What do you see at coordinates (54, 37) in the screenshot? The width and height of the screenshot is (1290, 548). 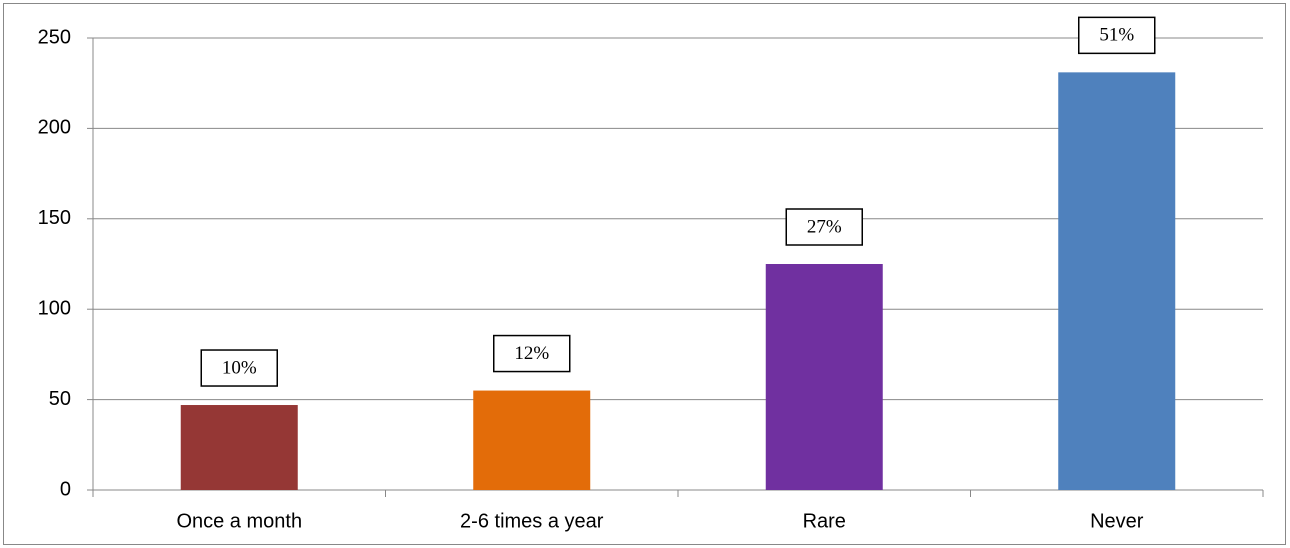 I see `y-tick-label: 250` at bounding box center [54, 37].